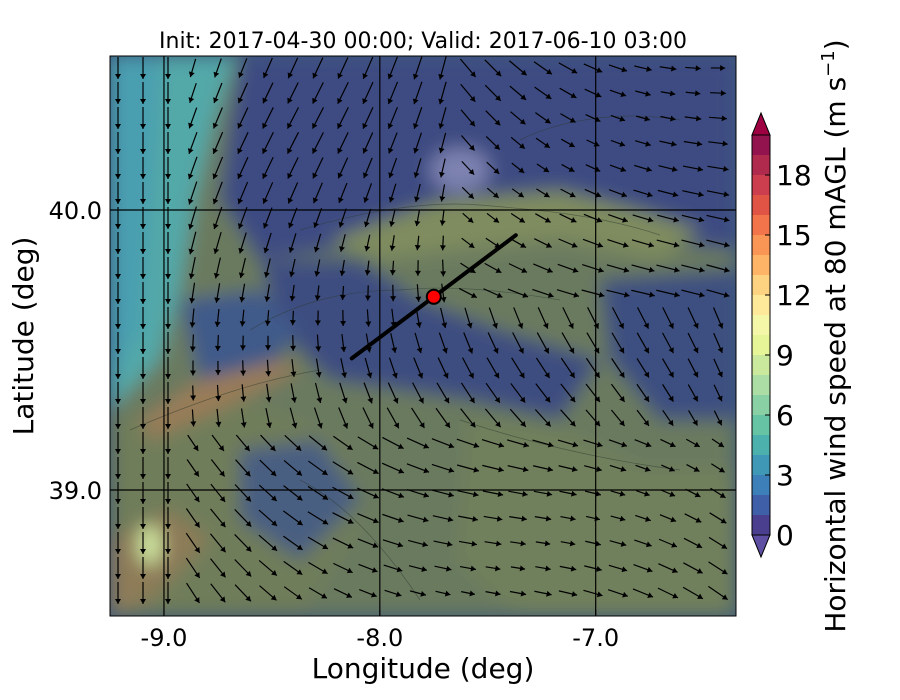 The height and width of the screenshot is (700, 900). Describe the element at coordinates (761, 225) in the screenshot. I see `colorbar-segment` at that location.